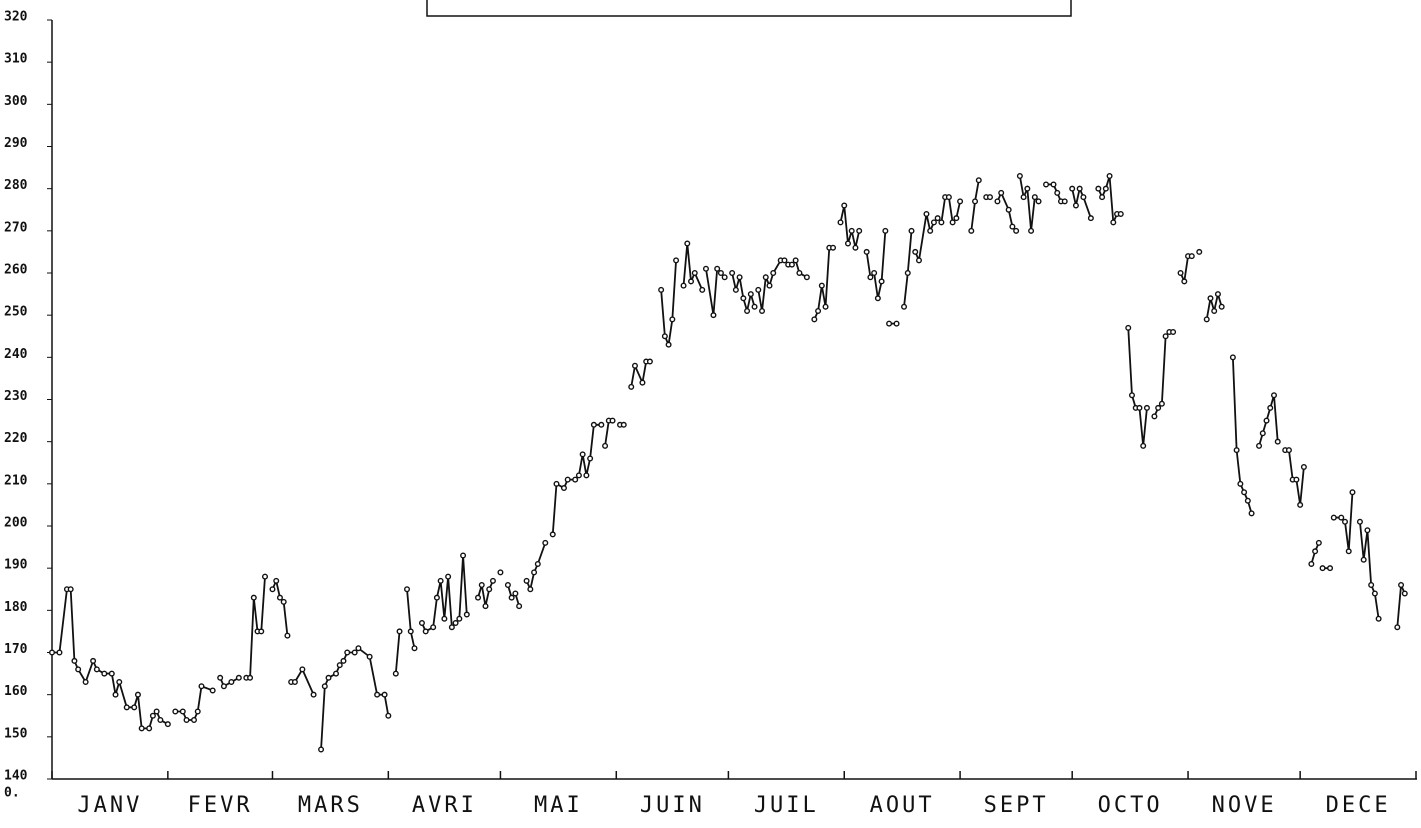 This screenshot has width=1421, height=828. Describe the element at coordinates (16, 270) in the screenshot. I see `y-tick-label: 260` at that location.